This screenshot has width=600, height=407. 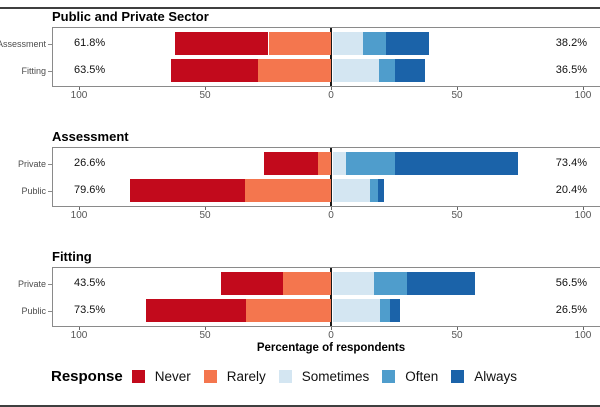 I want to click on x-axis-title-row: Percentage of respondents, so click(x=300, y=350).